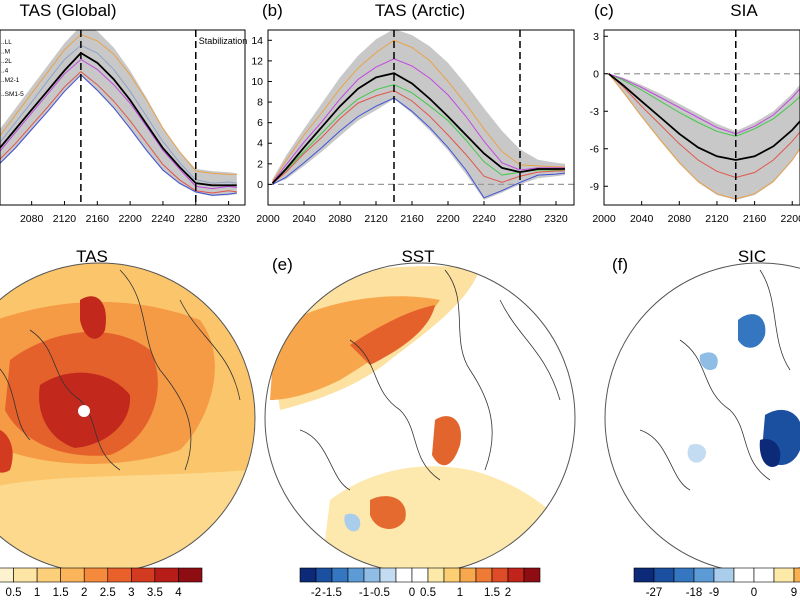 The image size is (800, 600). Describe the element at coordinates (332, 593) in the screenshot. I see `colorbar-e-tick-label: -1.5` at that location.